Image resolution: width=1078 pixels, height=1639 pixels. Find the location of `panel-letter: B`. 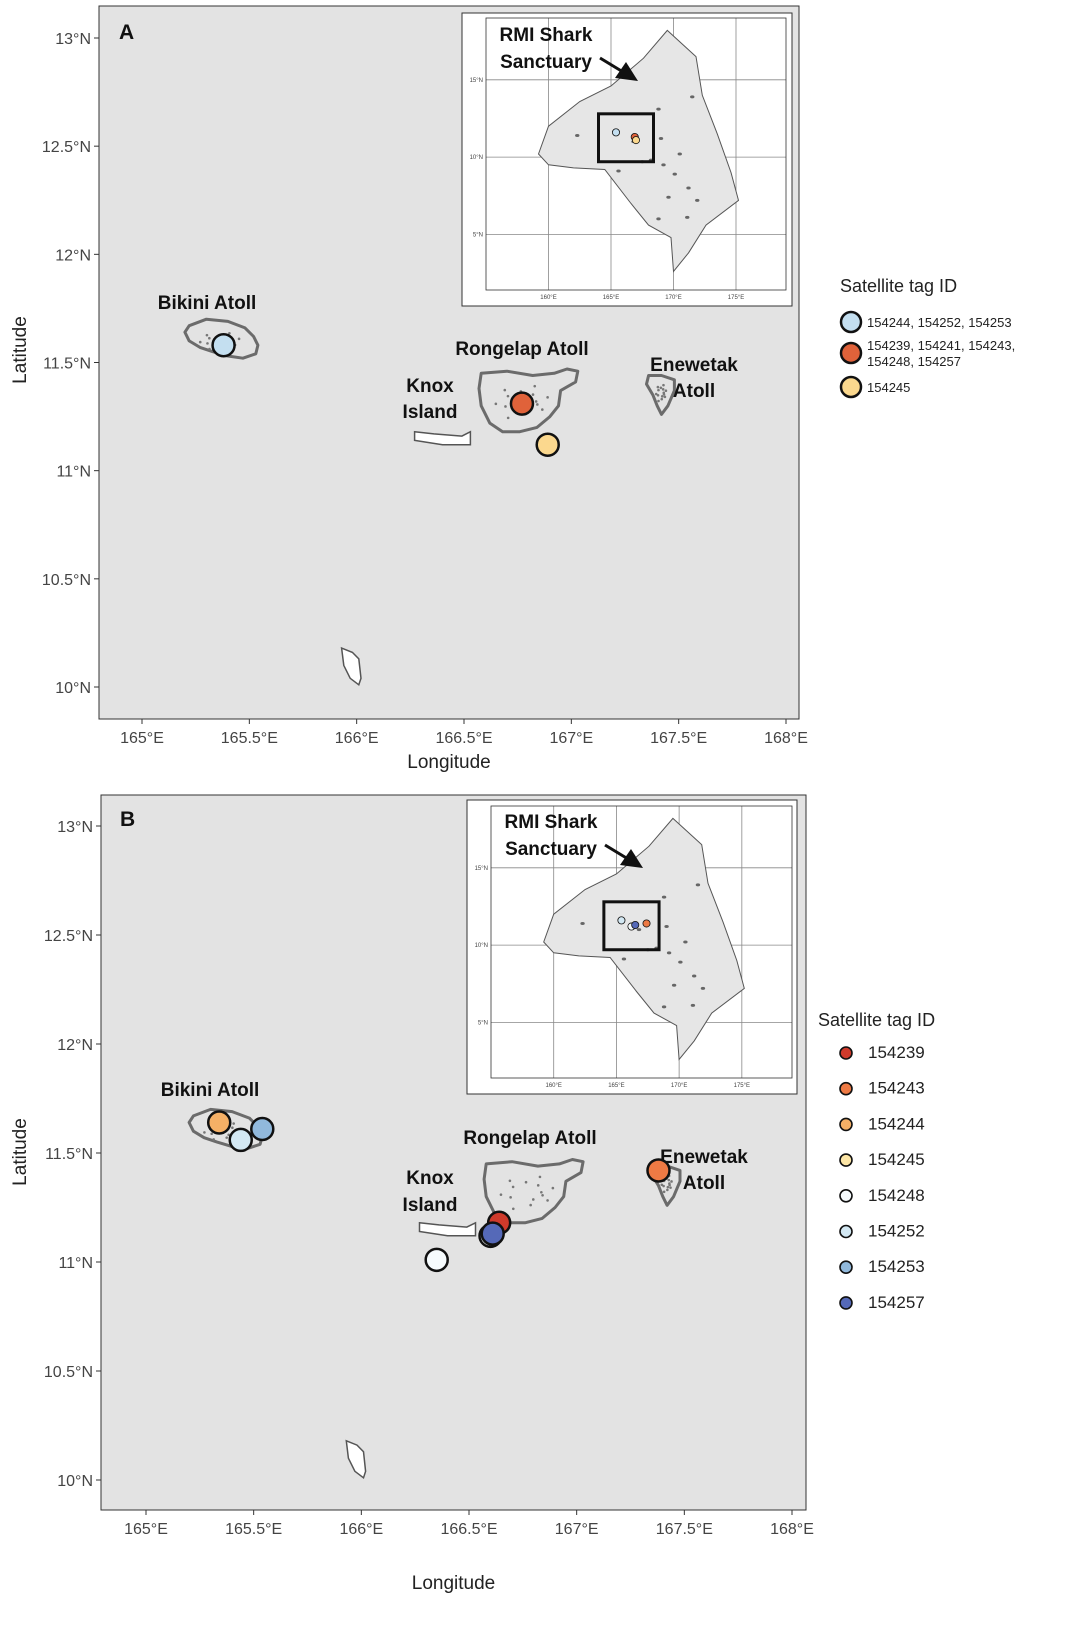

panel-letter: B is located at coordinates (127, 819).